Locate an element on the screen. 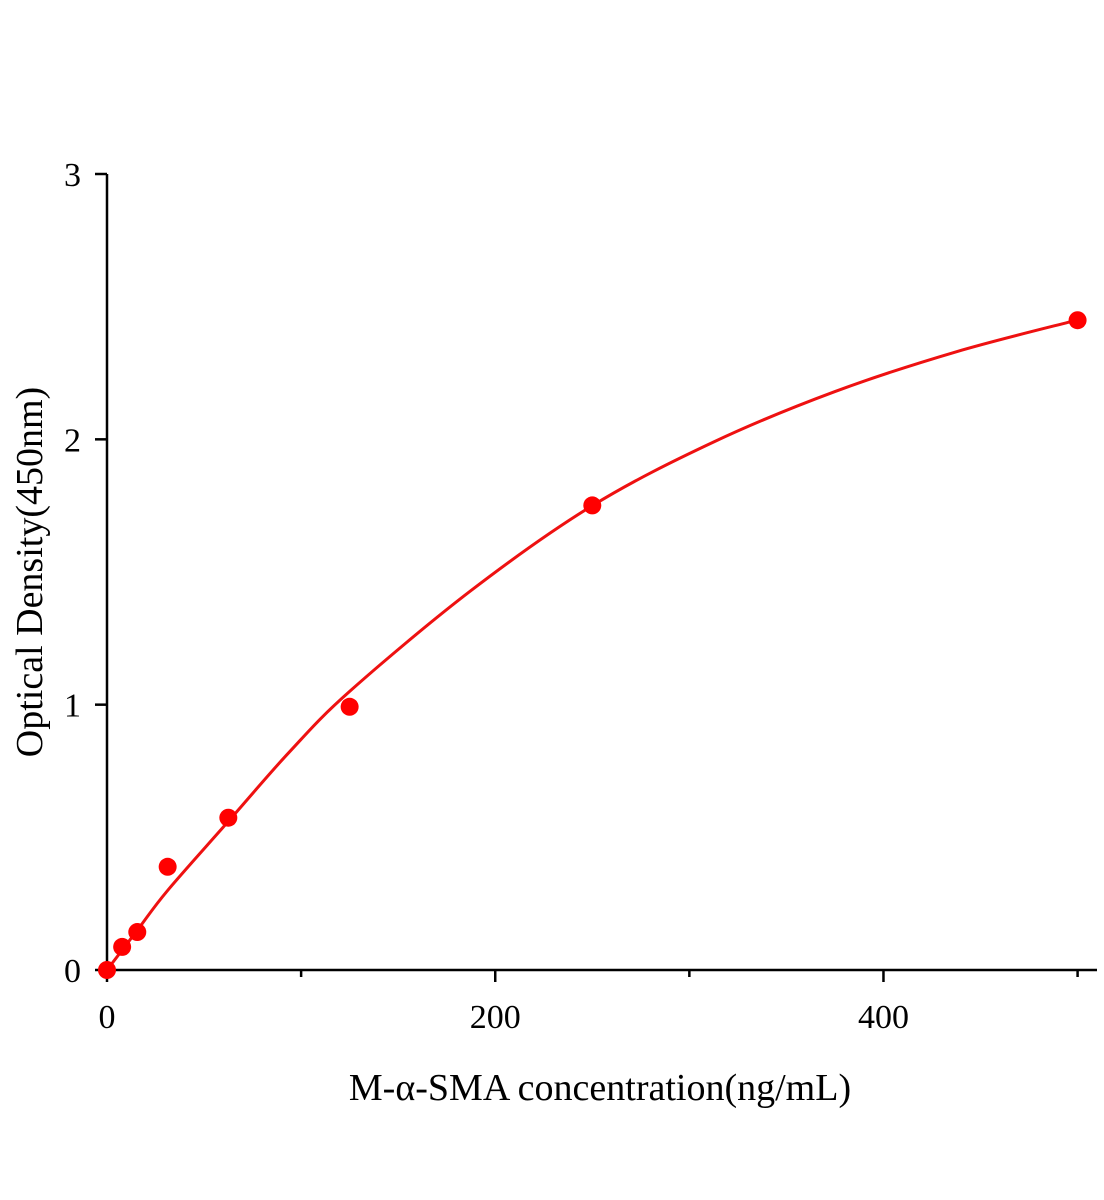  y-tick-label: 2 is located at coordinates (72, 440).